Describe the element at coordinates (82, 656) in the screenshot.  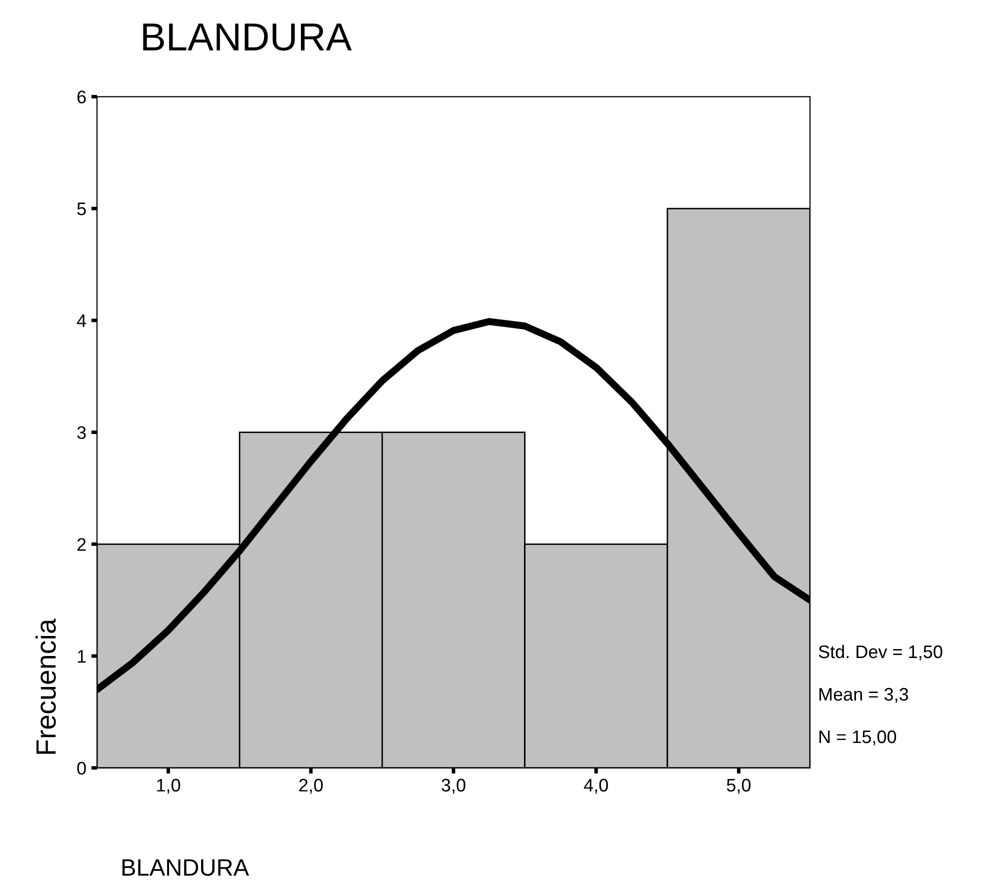
I see `y-tick-label: 1` at that location.